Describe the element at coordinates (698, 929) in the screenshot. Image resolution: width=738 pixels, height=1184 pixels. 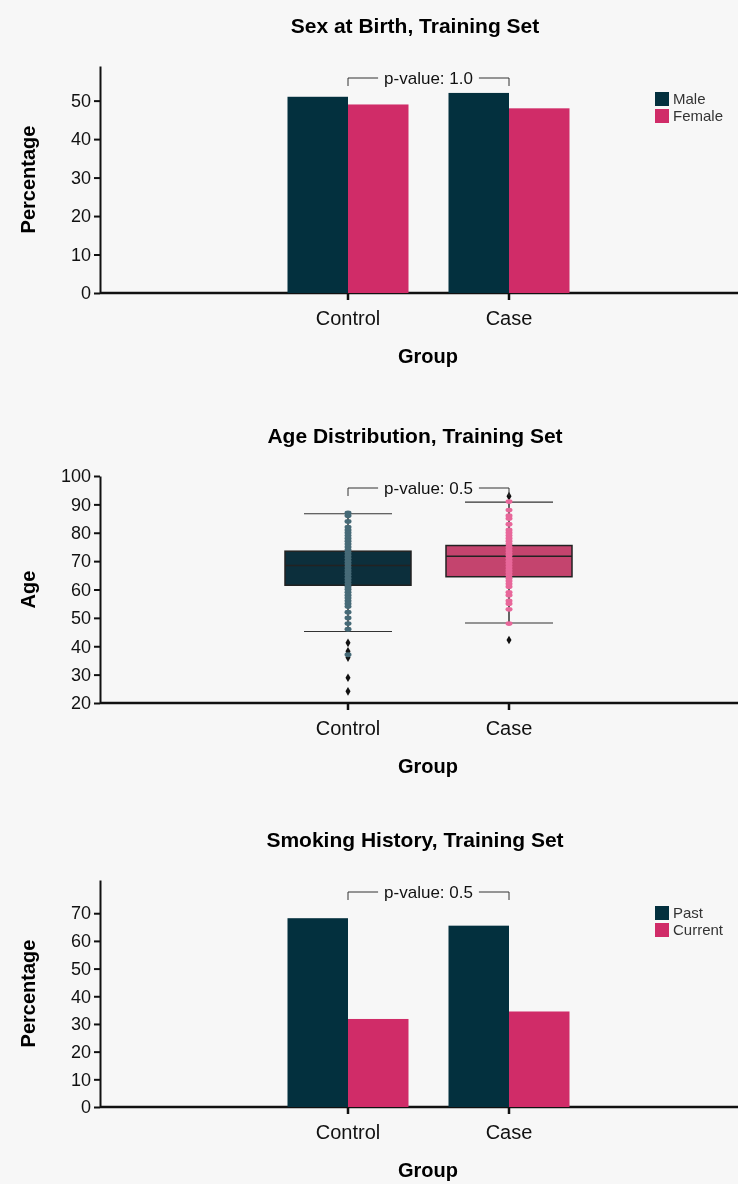
I see `legend-label: Current` at that location.